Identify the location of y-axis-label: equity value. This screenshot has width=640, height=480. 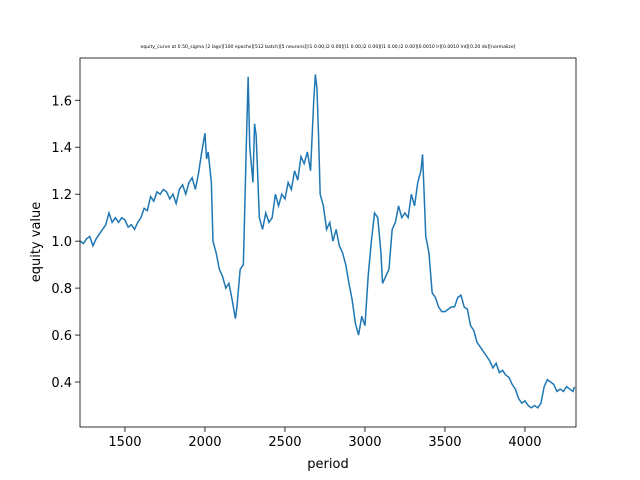
(36, 242).